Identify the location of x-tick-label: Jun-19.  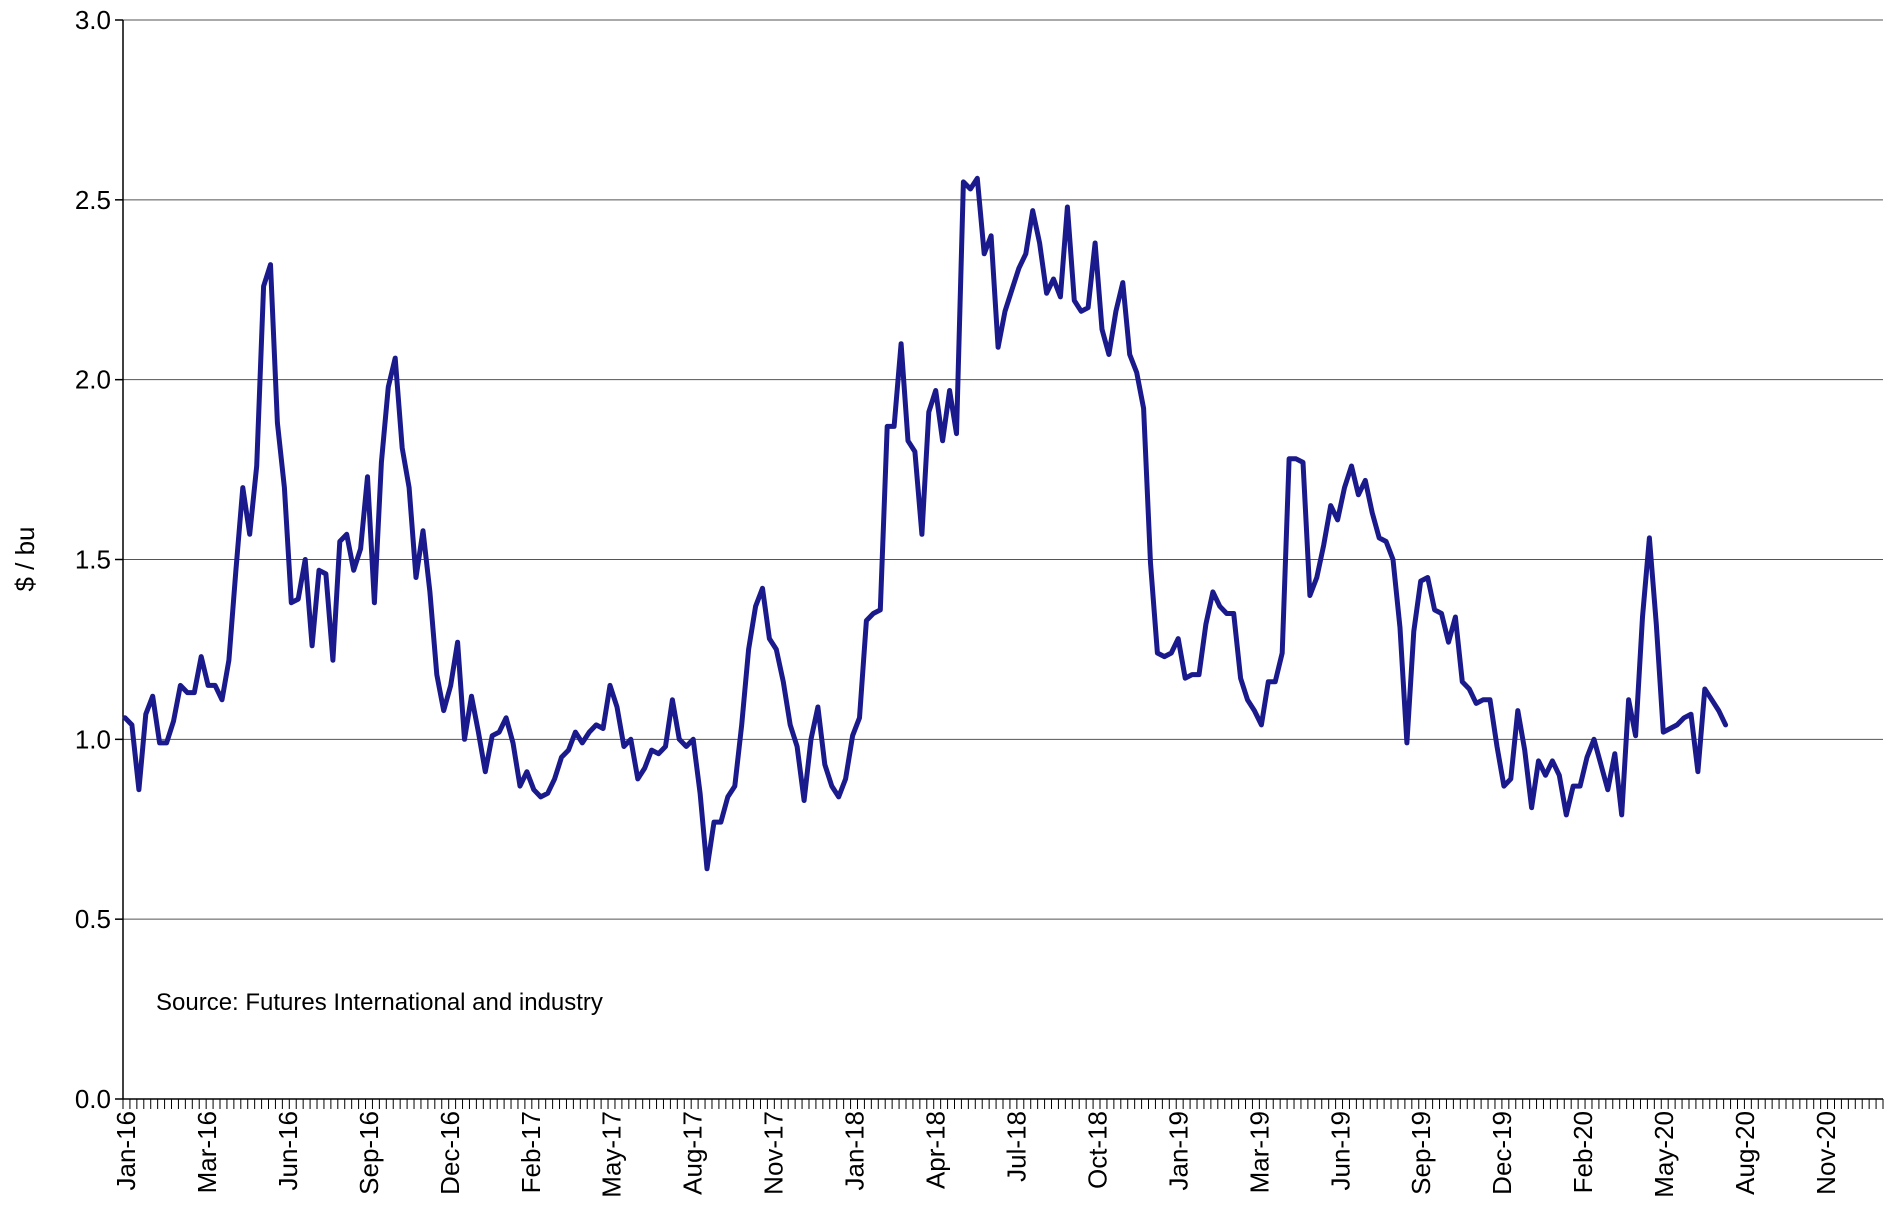
(1340, 1151).